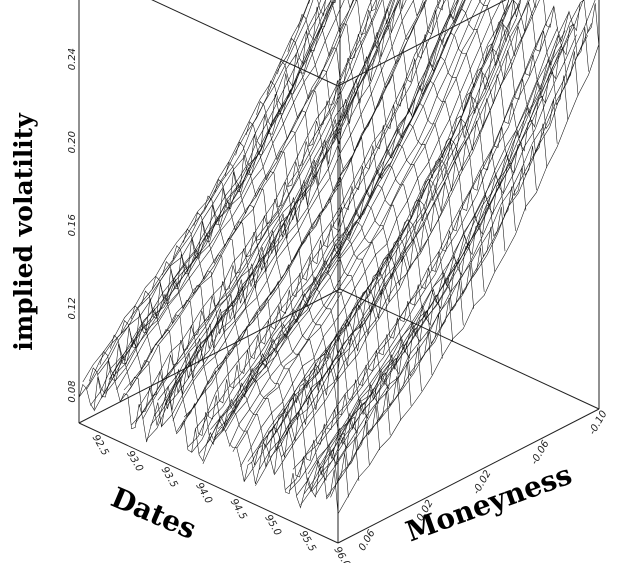  What do you see at coordinates (134, 461) in the screenshot?
I see `x-tick-label: 93.0` at bounding box center [134, 461].